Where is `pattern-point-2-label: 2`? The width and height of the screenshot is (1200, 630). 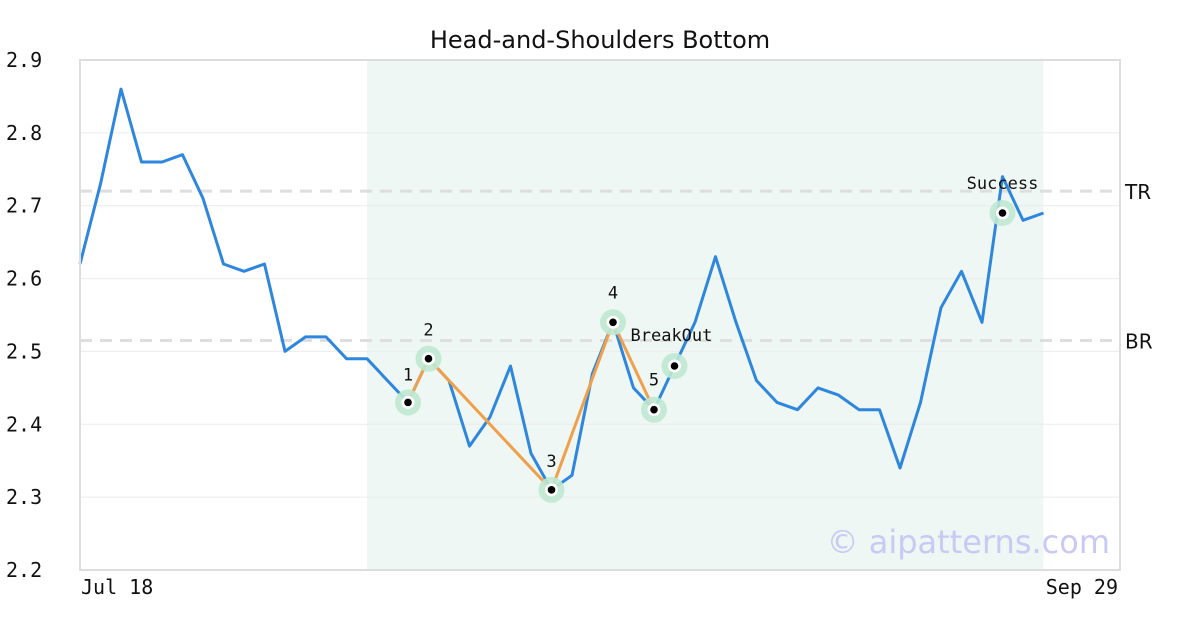
pattern-point-2-label: 2 is located at coordinates (428, 331).